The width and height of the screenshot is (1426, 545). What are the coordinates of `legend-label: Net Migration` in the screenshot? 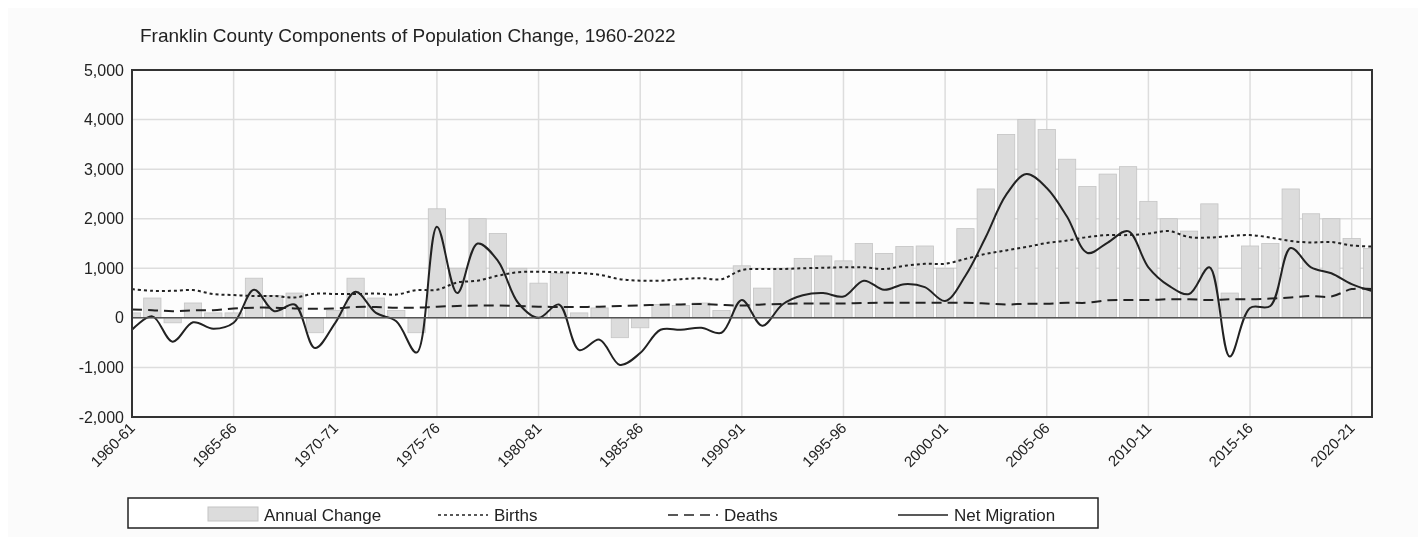 It's located at (1005, 515).